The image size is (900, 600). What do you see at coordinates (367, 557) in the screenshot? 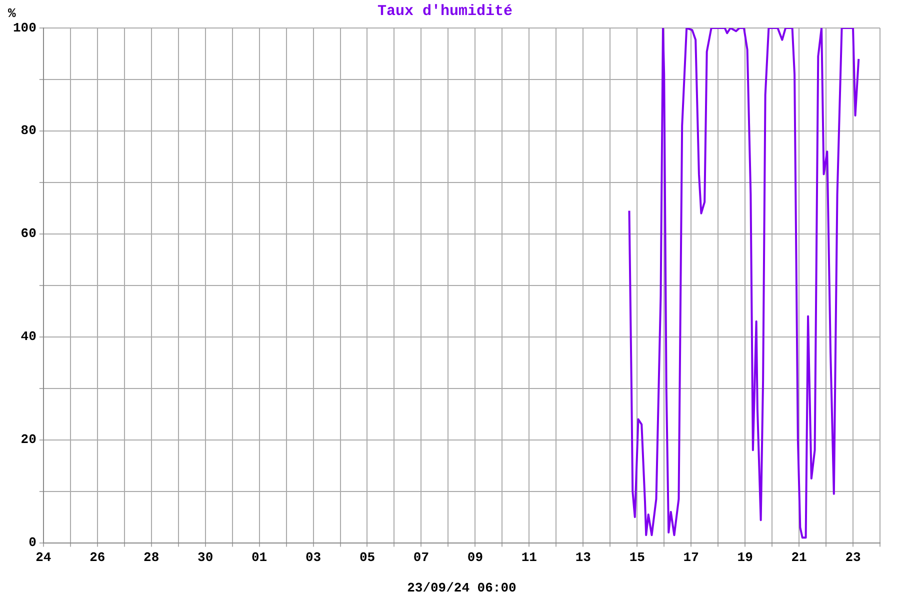
I see `x-tick-label: 05` at bounding box center [367, 557].